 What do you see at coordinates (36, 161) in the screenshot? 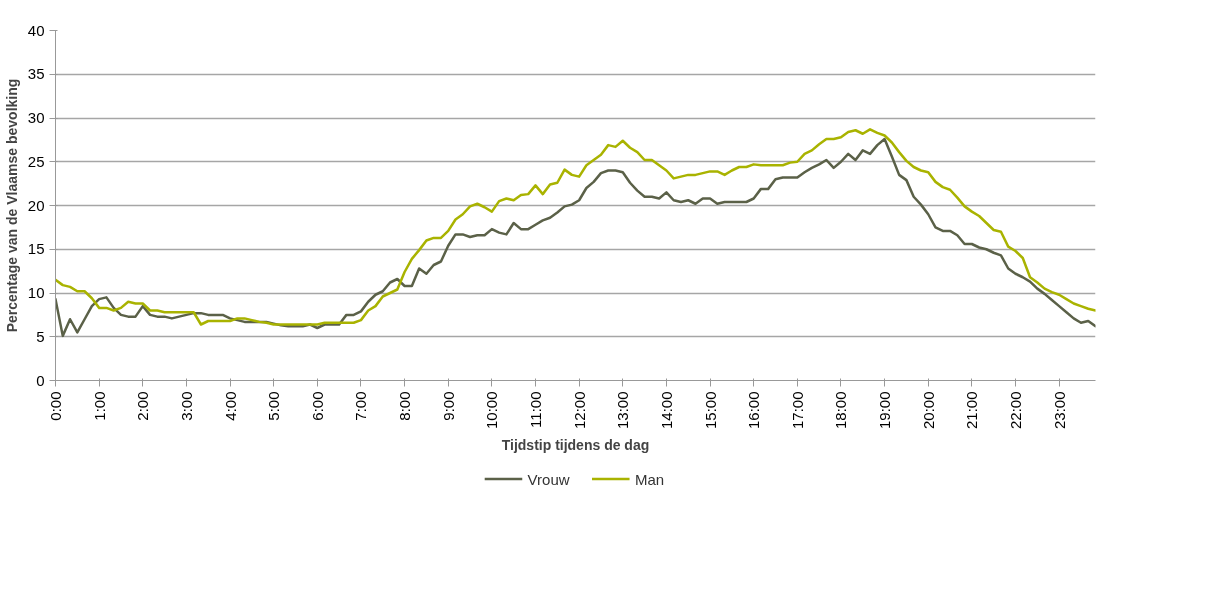
I see `y-tick-label: 25` at bounding box center [36, 161].